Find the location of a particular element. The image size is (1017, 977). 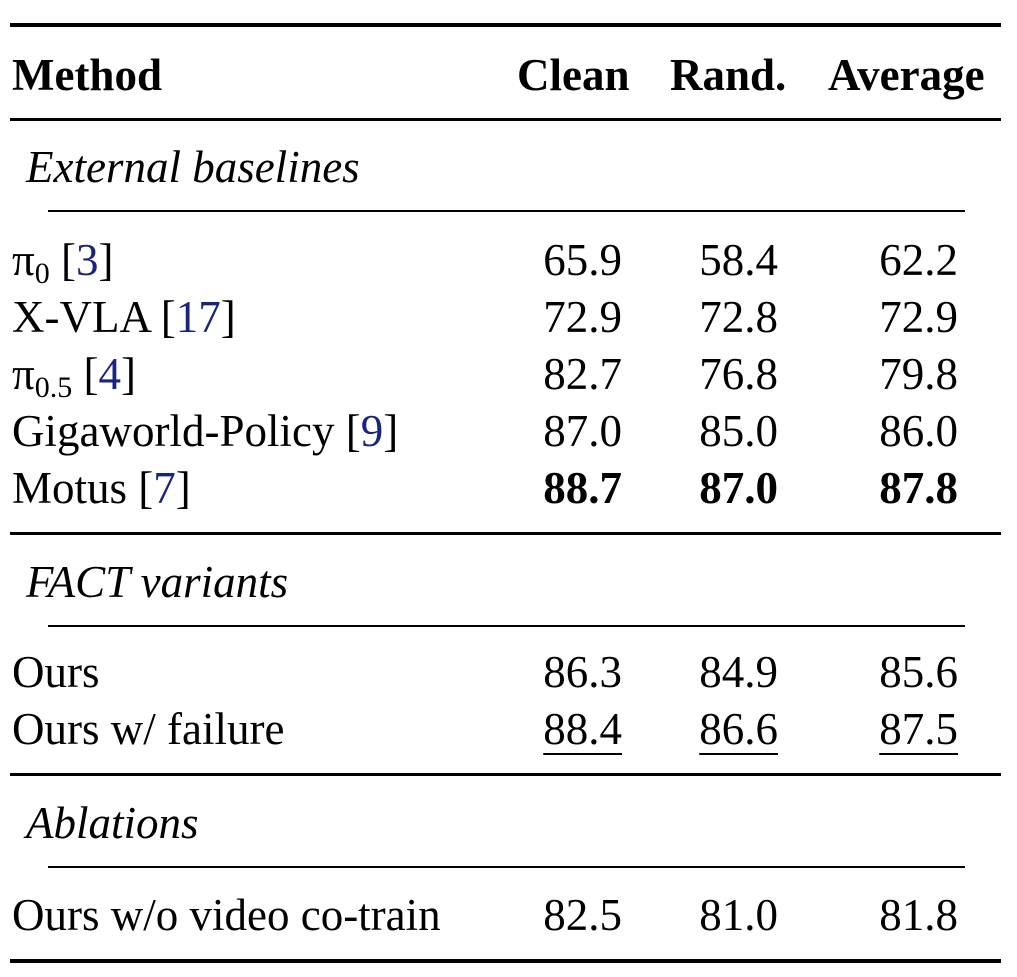

row-method: π0 [3] is located at coordinates (63, 262).